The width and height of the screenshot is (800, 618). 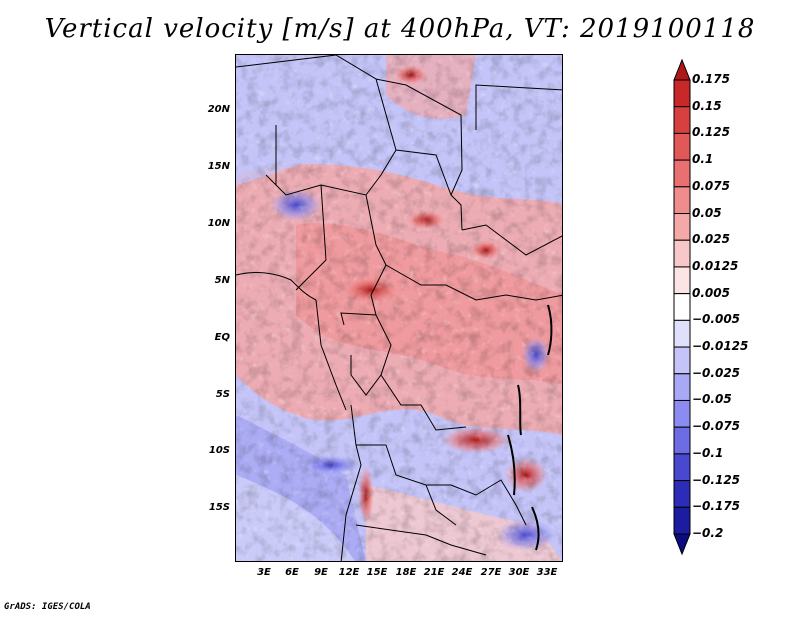 I want to click on colorbar, so click(x=682, y=307).